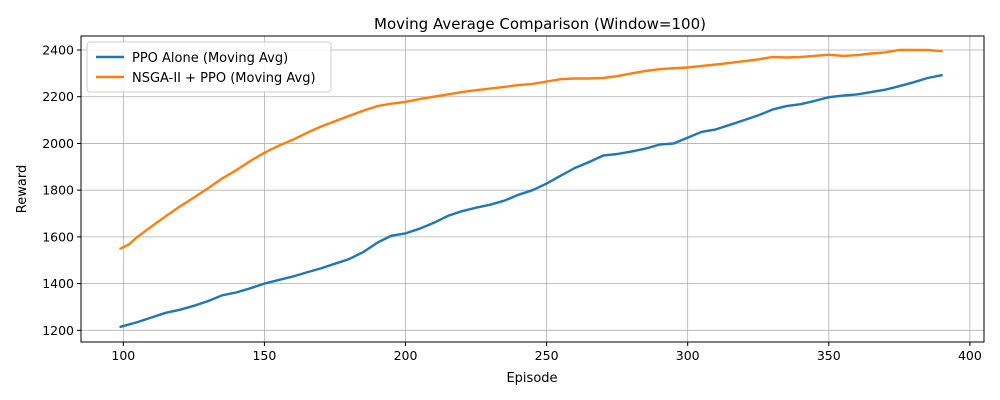 The image size is (1000, 400). What do you see at coordinates (531, 378) in the screenshot?
I see `x-axis-label: Episode` at bounding box center [531, 378].